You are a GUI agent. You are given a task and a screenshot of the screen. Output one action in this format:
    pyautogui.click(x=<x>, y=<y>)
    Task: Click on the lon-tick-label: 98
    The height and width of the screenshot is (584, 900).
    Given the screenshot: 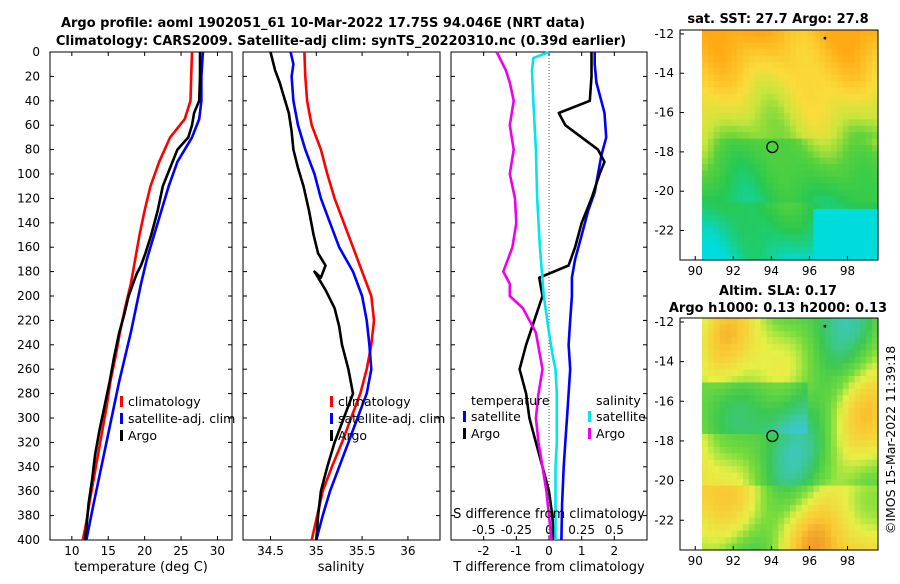 What is the action you would take?
    pyautogui.click(x=847, y=561)
    